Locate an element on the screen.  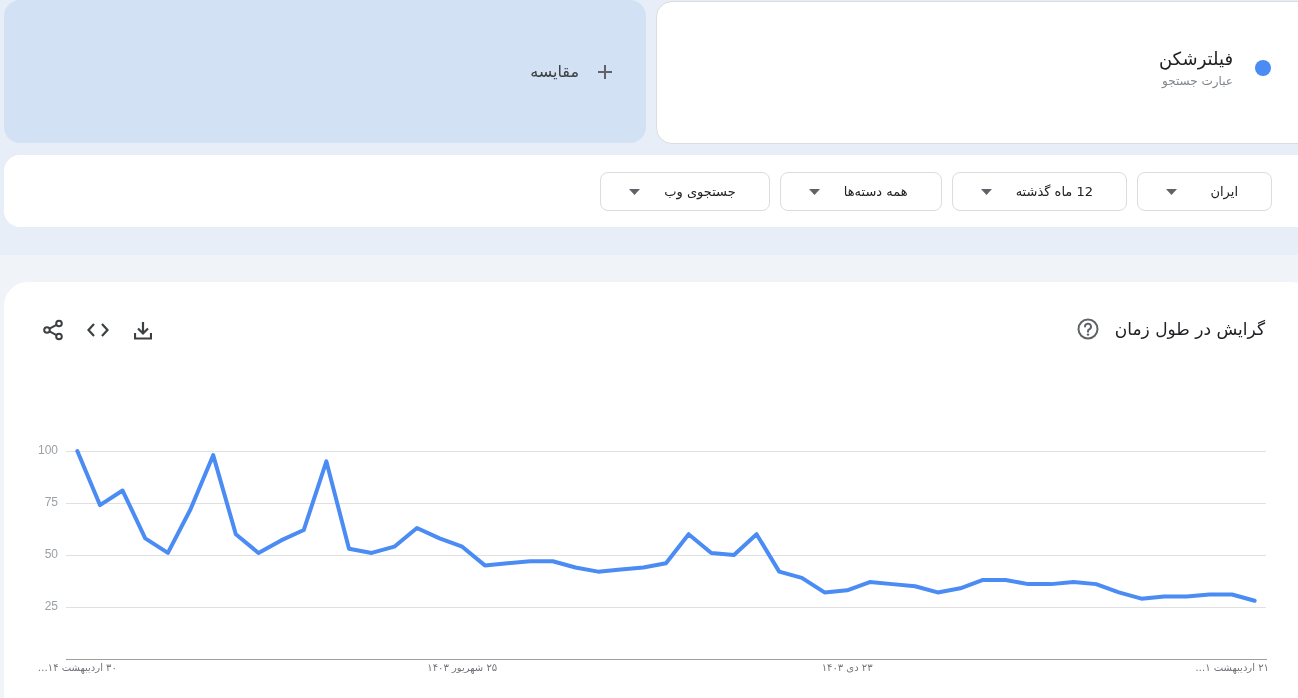
y-tick-label: 25 is located at coordinates (51, 606).